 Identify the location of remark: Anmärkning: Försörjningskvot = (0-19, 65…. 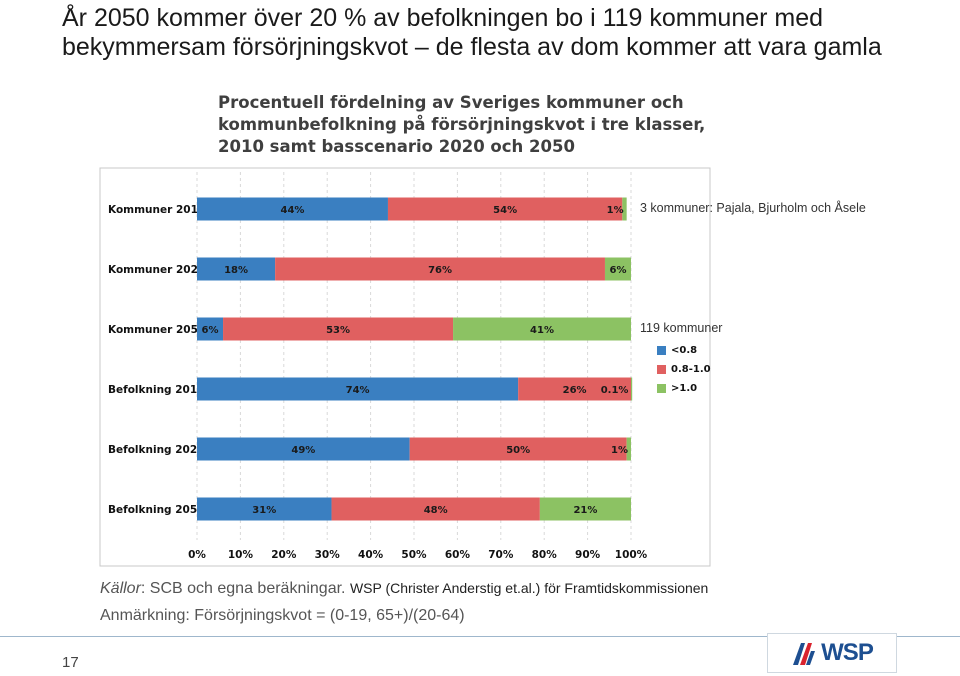
(282, 615).